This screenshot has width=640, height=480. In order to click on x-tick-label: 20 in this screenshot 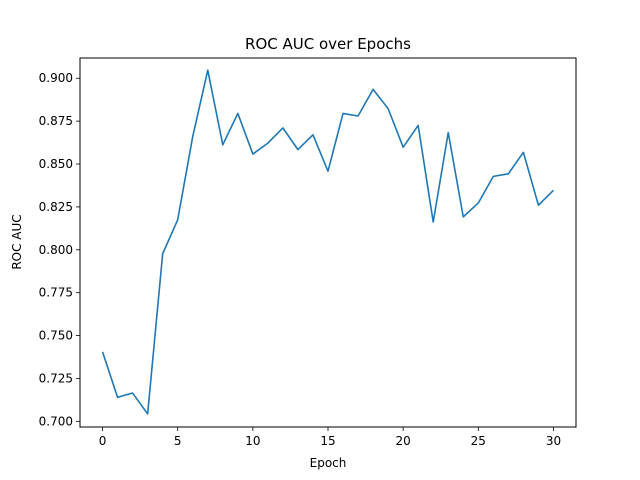, I will do `click(403, 441)`.